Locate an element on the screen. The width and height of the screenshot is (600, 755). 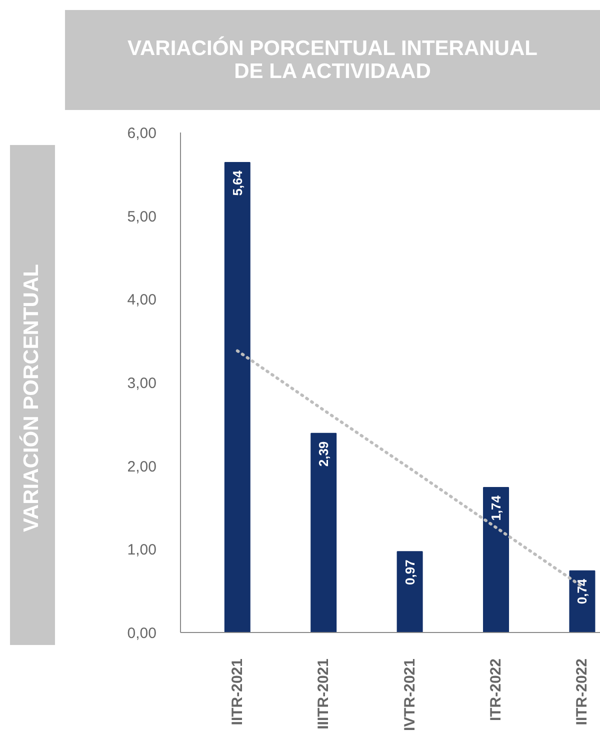
data-label: 5,64 is located at coordinates (237, 183).